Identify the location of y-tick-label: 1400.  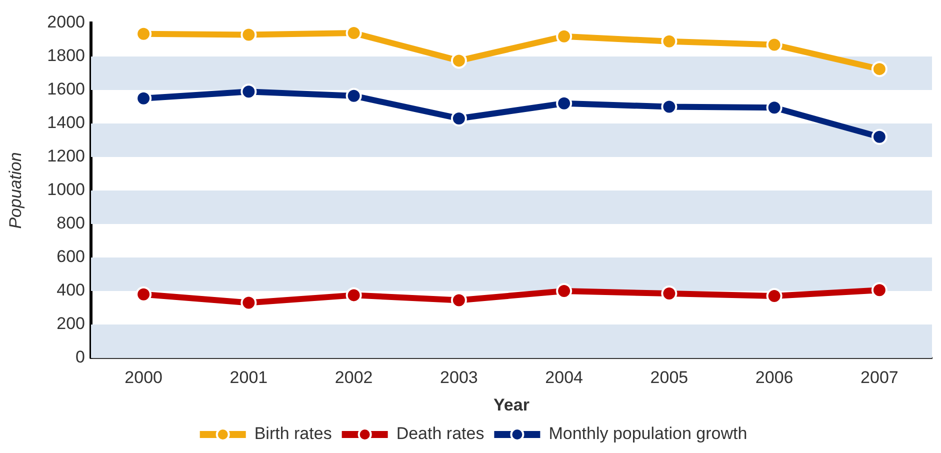
(66, 122).